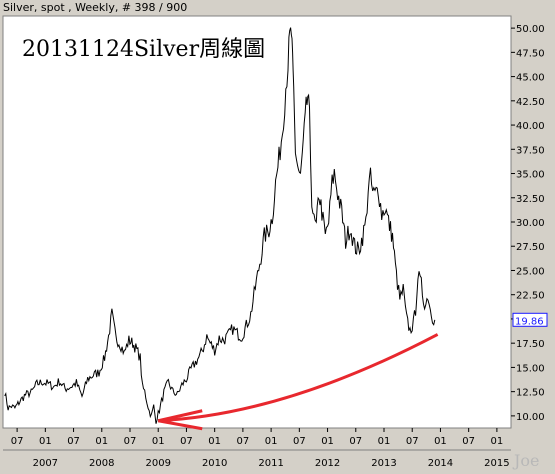  I want to click on y-tick-label: 22.50, so click(530, 296).